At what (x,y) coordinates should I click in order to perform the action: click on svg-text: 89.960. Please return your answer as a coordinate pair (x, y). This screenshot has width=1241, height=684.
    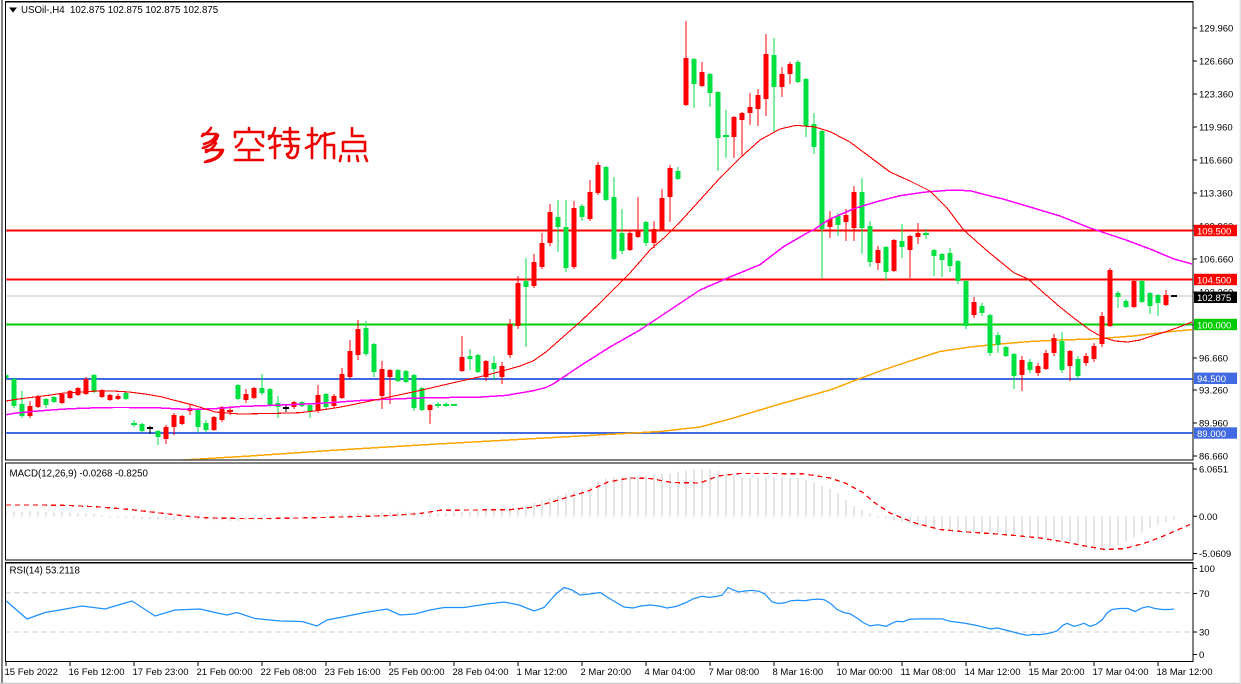
    Looking at the image, I should click on (1213, 424).